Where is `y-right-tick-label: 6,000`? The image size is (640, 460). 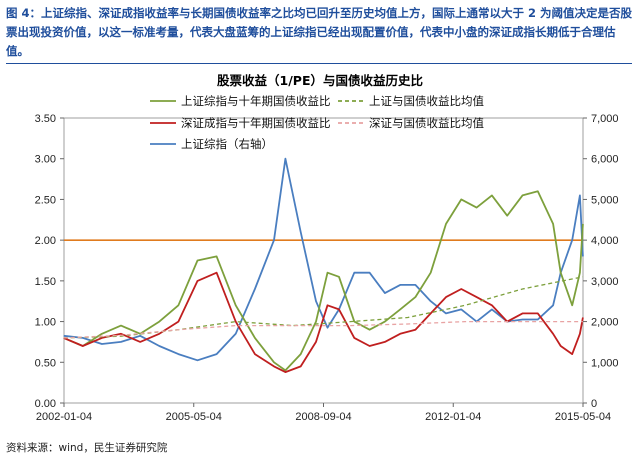 y-right-tick-label: 6,000 is located at coordinates (605, 160).